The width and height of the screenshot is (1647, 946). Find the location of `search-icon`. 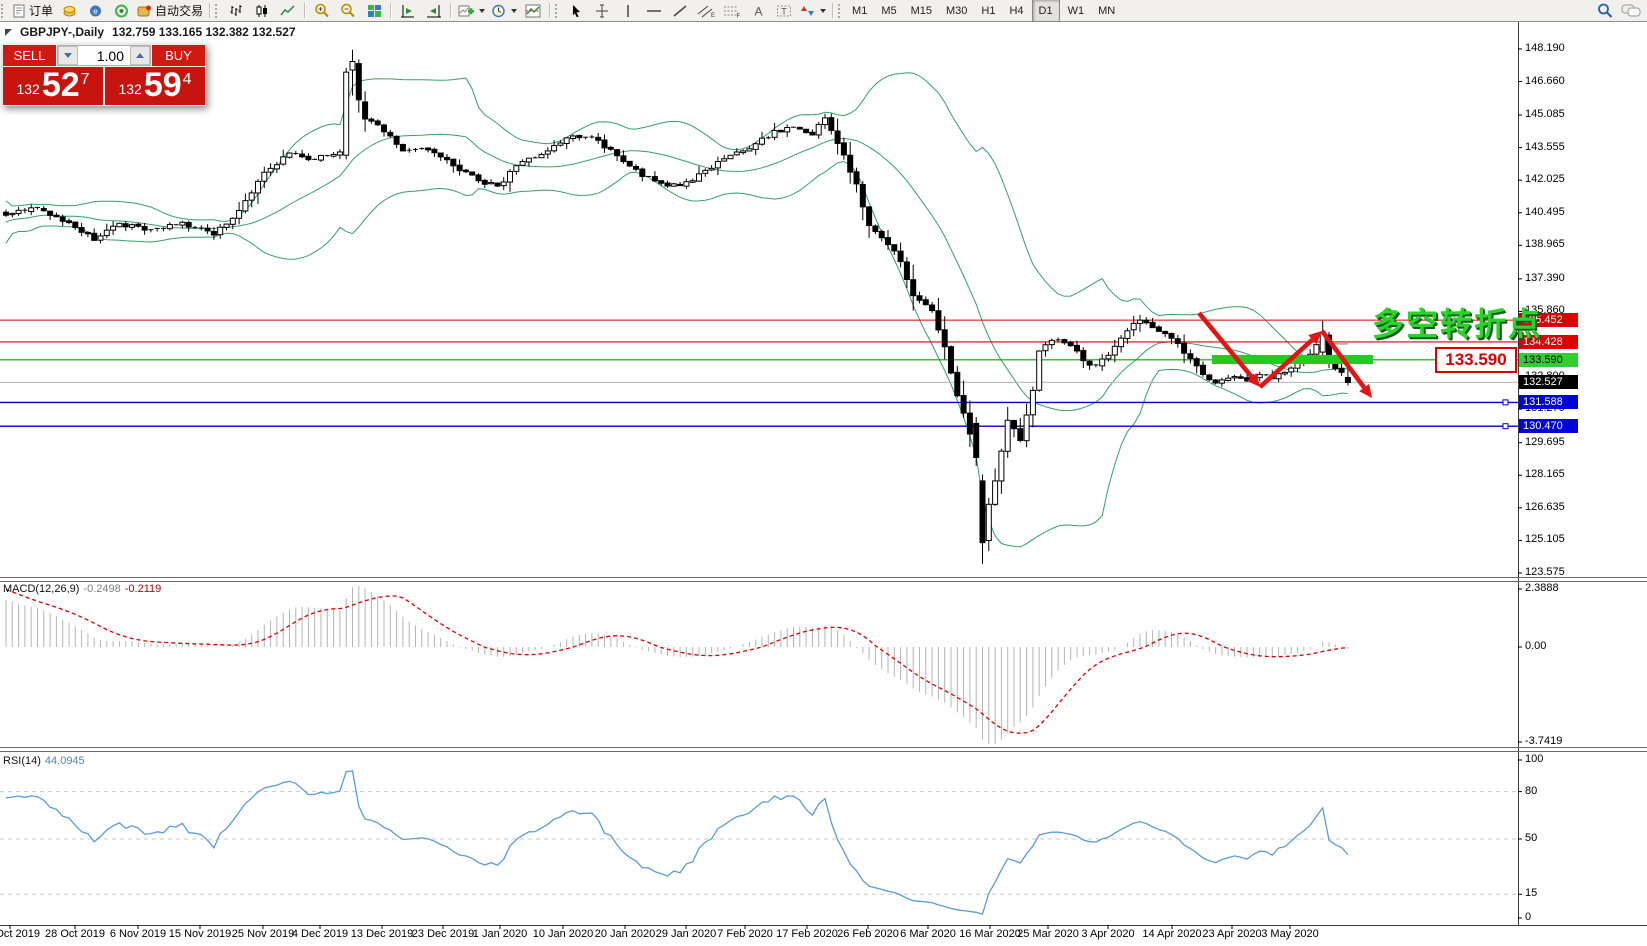

search-icon is located at coordinates (1605, 10).